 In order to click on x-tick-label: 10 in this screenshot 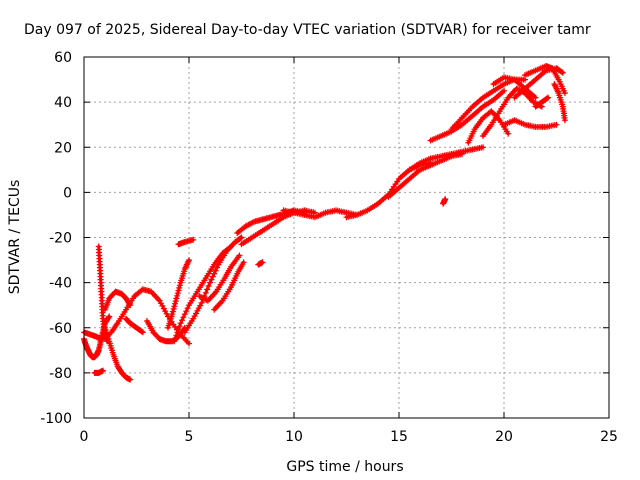, I will do `click(294, 437)`.